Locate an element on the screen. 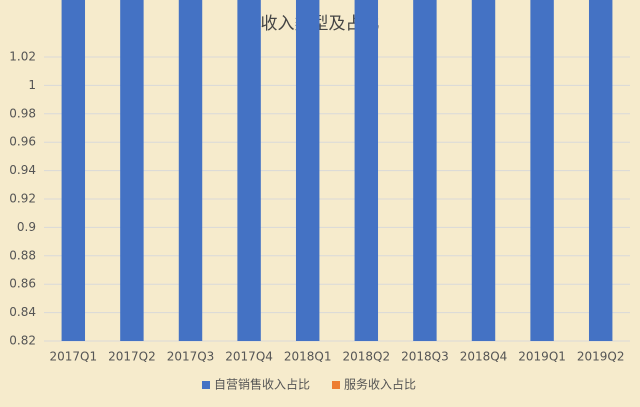 This screenshot has width=640, height=407. x-tick-label: 2019Q1 is located at coordinates (542, 357).